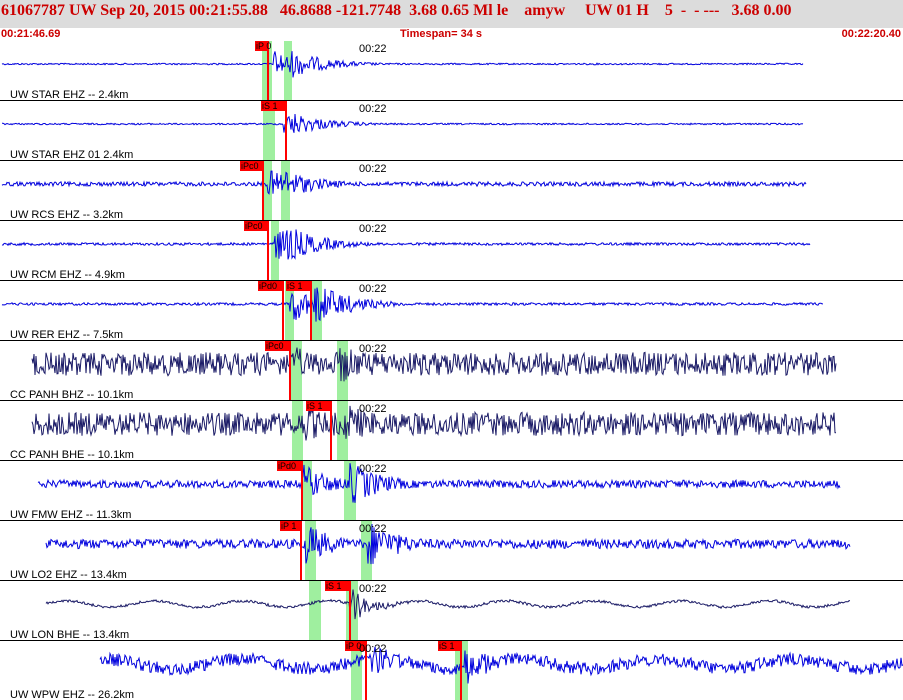 This screenshot has height=700, width=903. What do you see at coordinates (72, 694) in the screenshot?
I see `station-channel-label: UW WPW EHZ -- 26.2km` at bounding box center [72, 694].